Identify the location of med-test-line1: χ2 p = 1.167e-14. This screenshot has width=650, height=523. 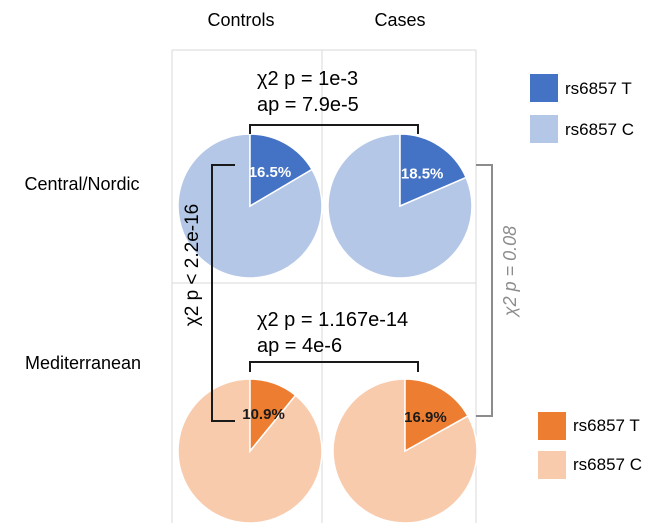
(332, 320).